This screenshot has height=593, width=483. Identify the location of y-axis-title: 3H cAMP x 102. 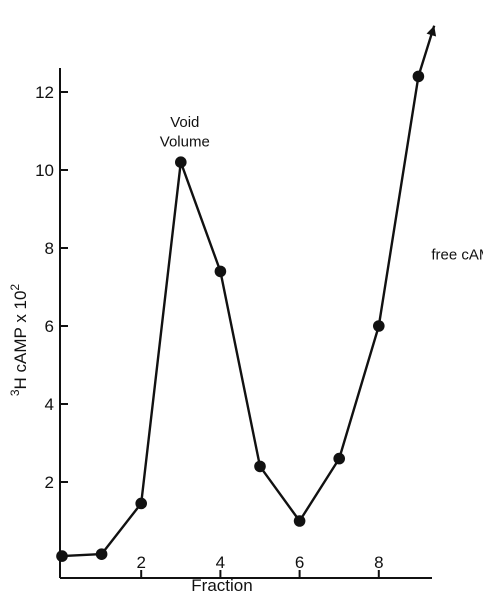
(19, 340).